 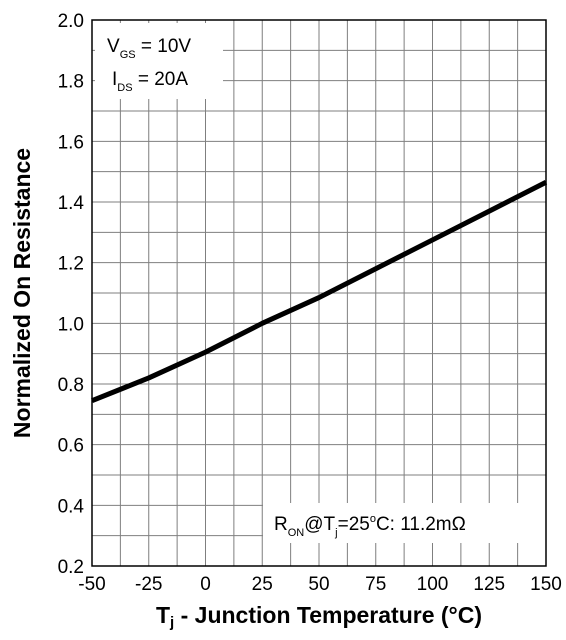 What do you see at coordinates (71, 324) in the screenshot?
I see `y-tick-label: 1.0` at bounding box center [71, 324].